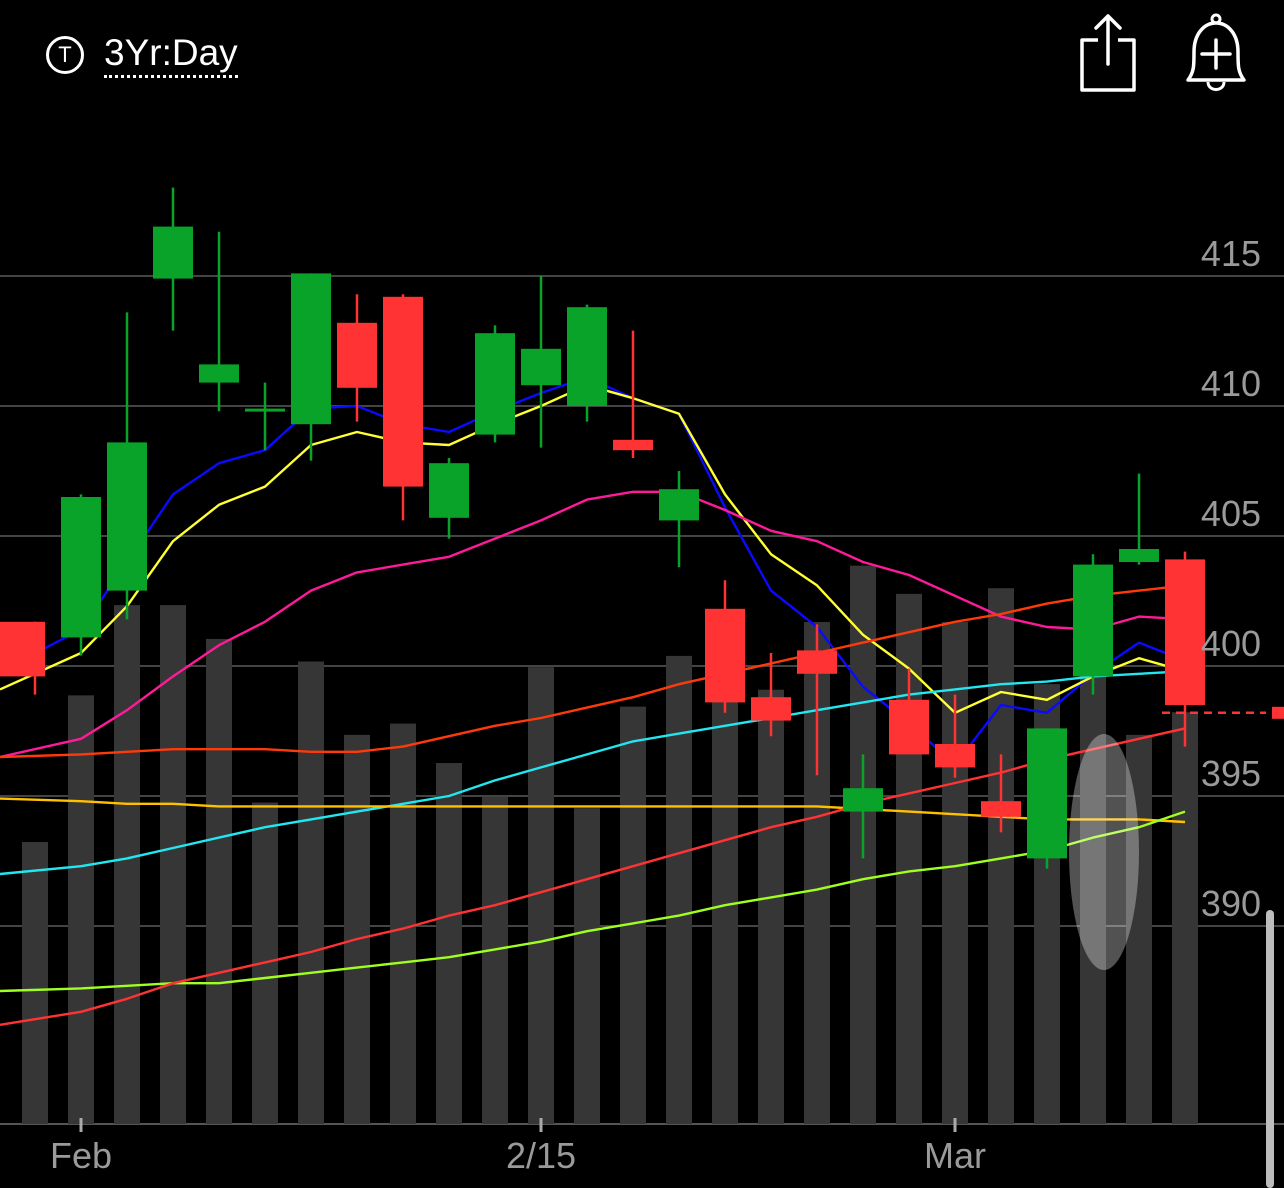 This screenshot has width=1284, height=1188. What do you see at coordinates (955, 1155) in the screenshot?
I see `x-tick-label: Mar` at bounding box center [955, 1155].